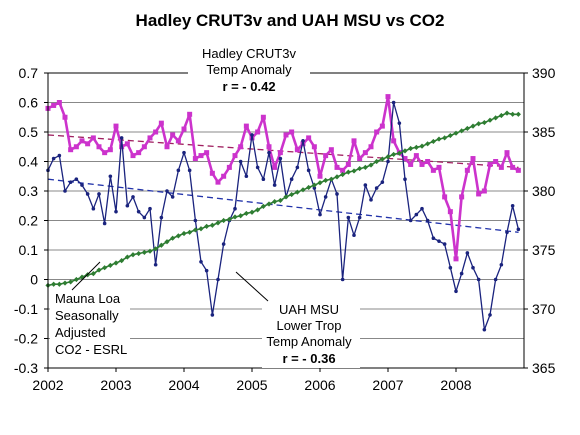 This screenshot has width=580, height=435. What do you see at coordinates (29, 132) in the screenshot?
I see `y-tick-label: 0.5` at bounding box center [29, 132].